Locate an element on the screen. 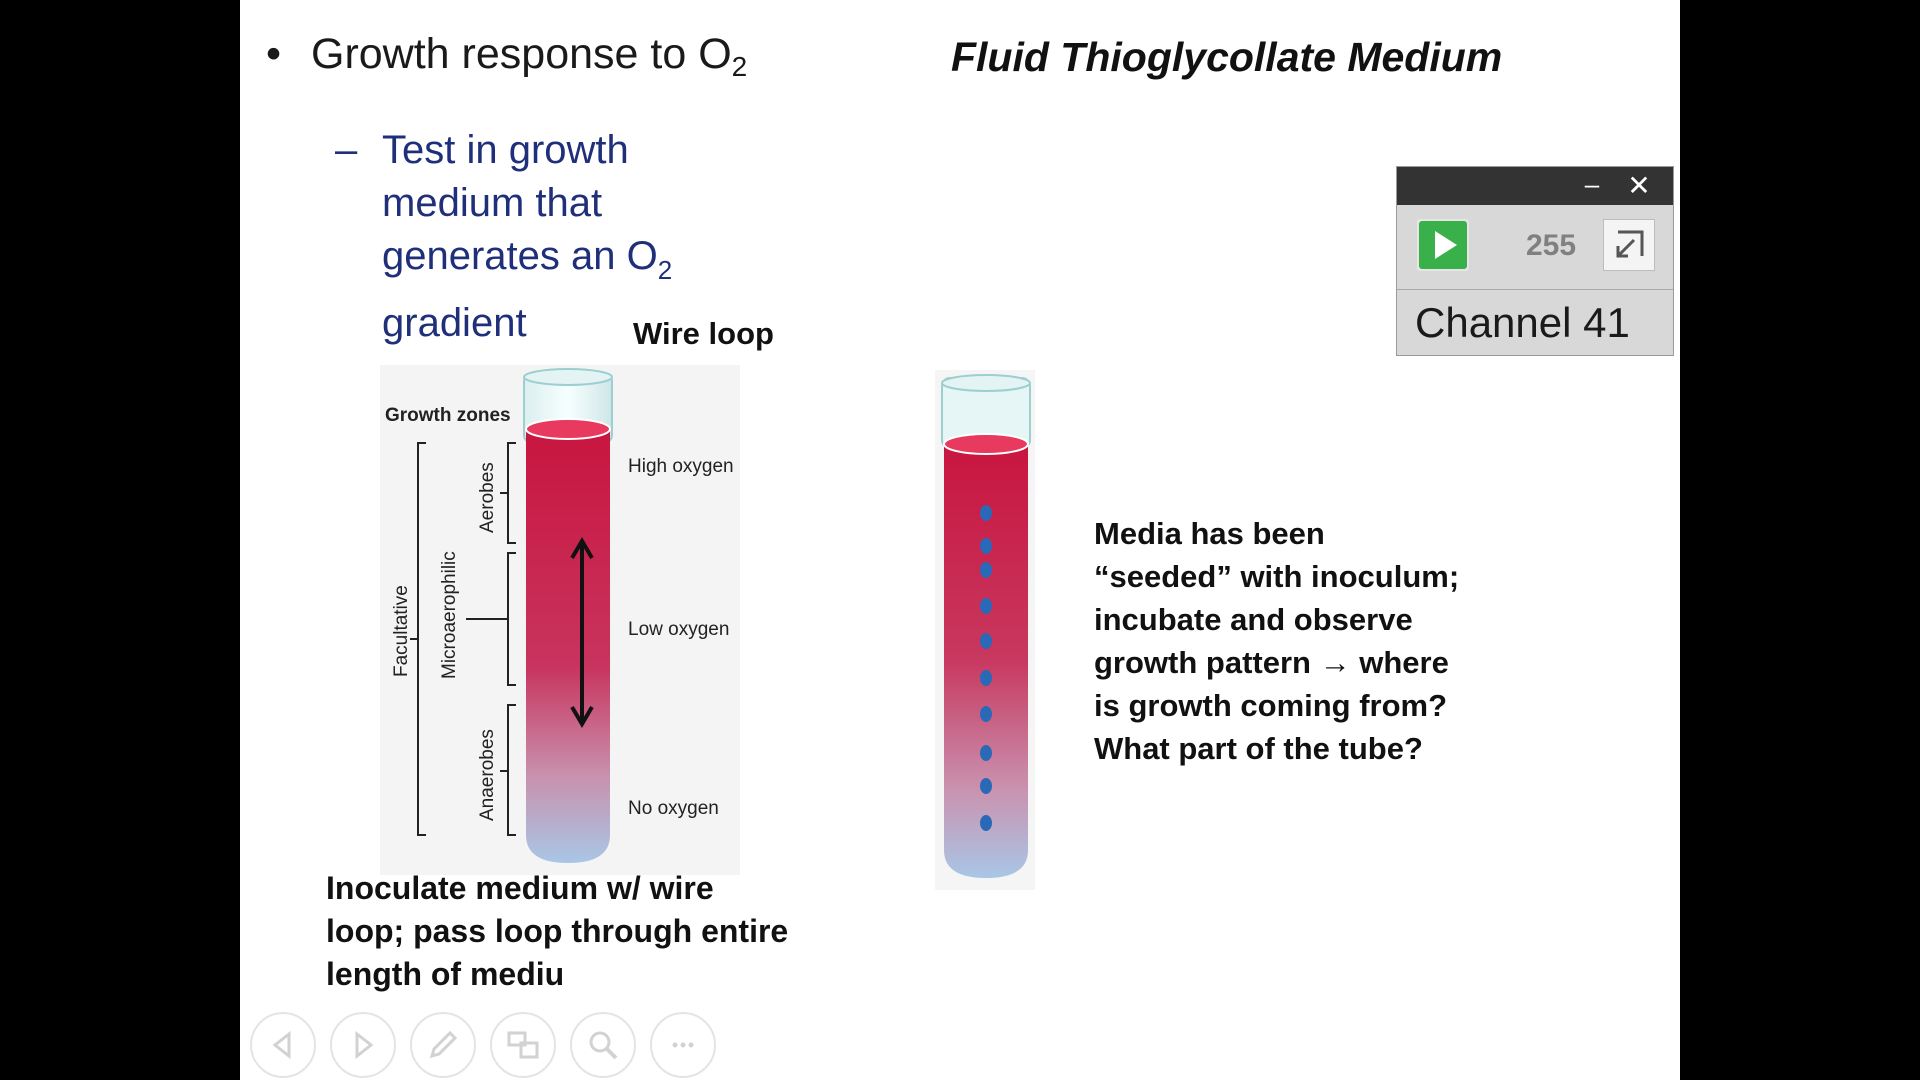 The width and height of the screenshot is (1920, 1080). more-options-button is located at coordinates (683, 1045).